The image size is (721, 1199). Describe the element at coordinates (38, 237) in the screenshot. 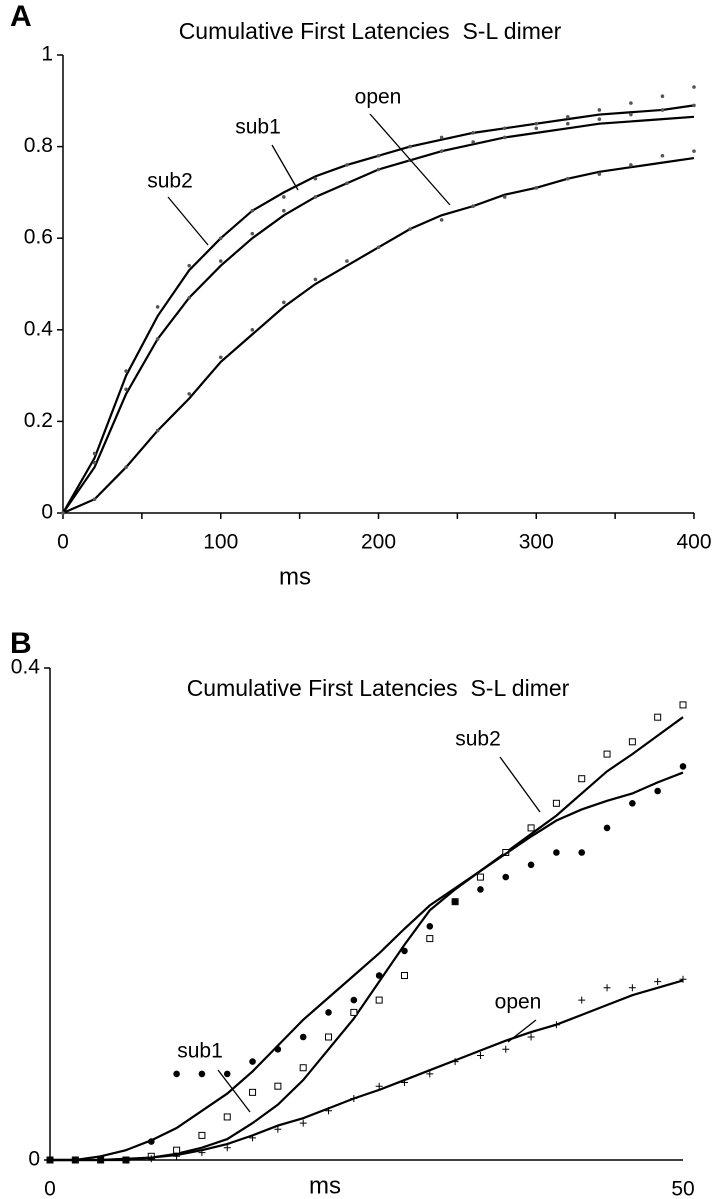

I see `y-tick-label: 0.6` at that location.